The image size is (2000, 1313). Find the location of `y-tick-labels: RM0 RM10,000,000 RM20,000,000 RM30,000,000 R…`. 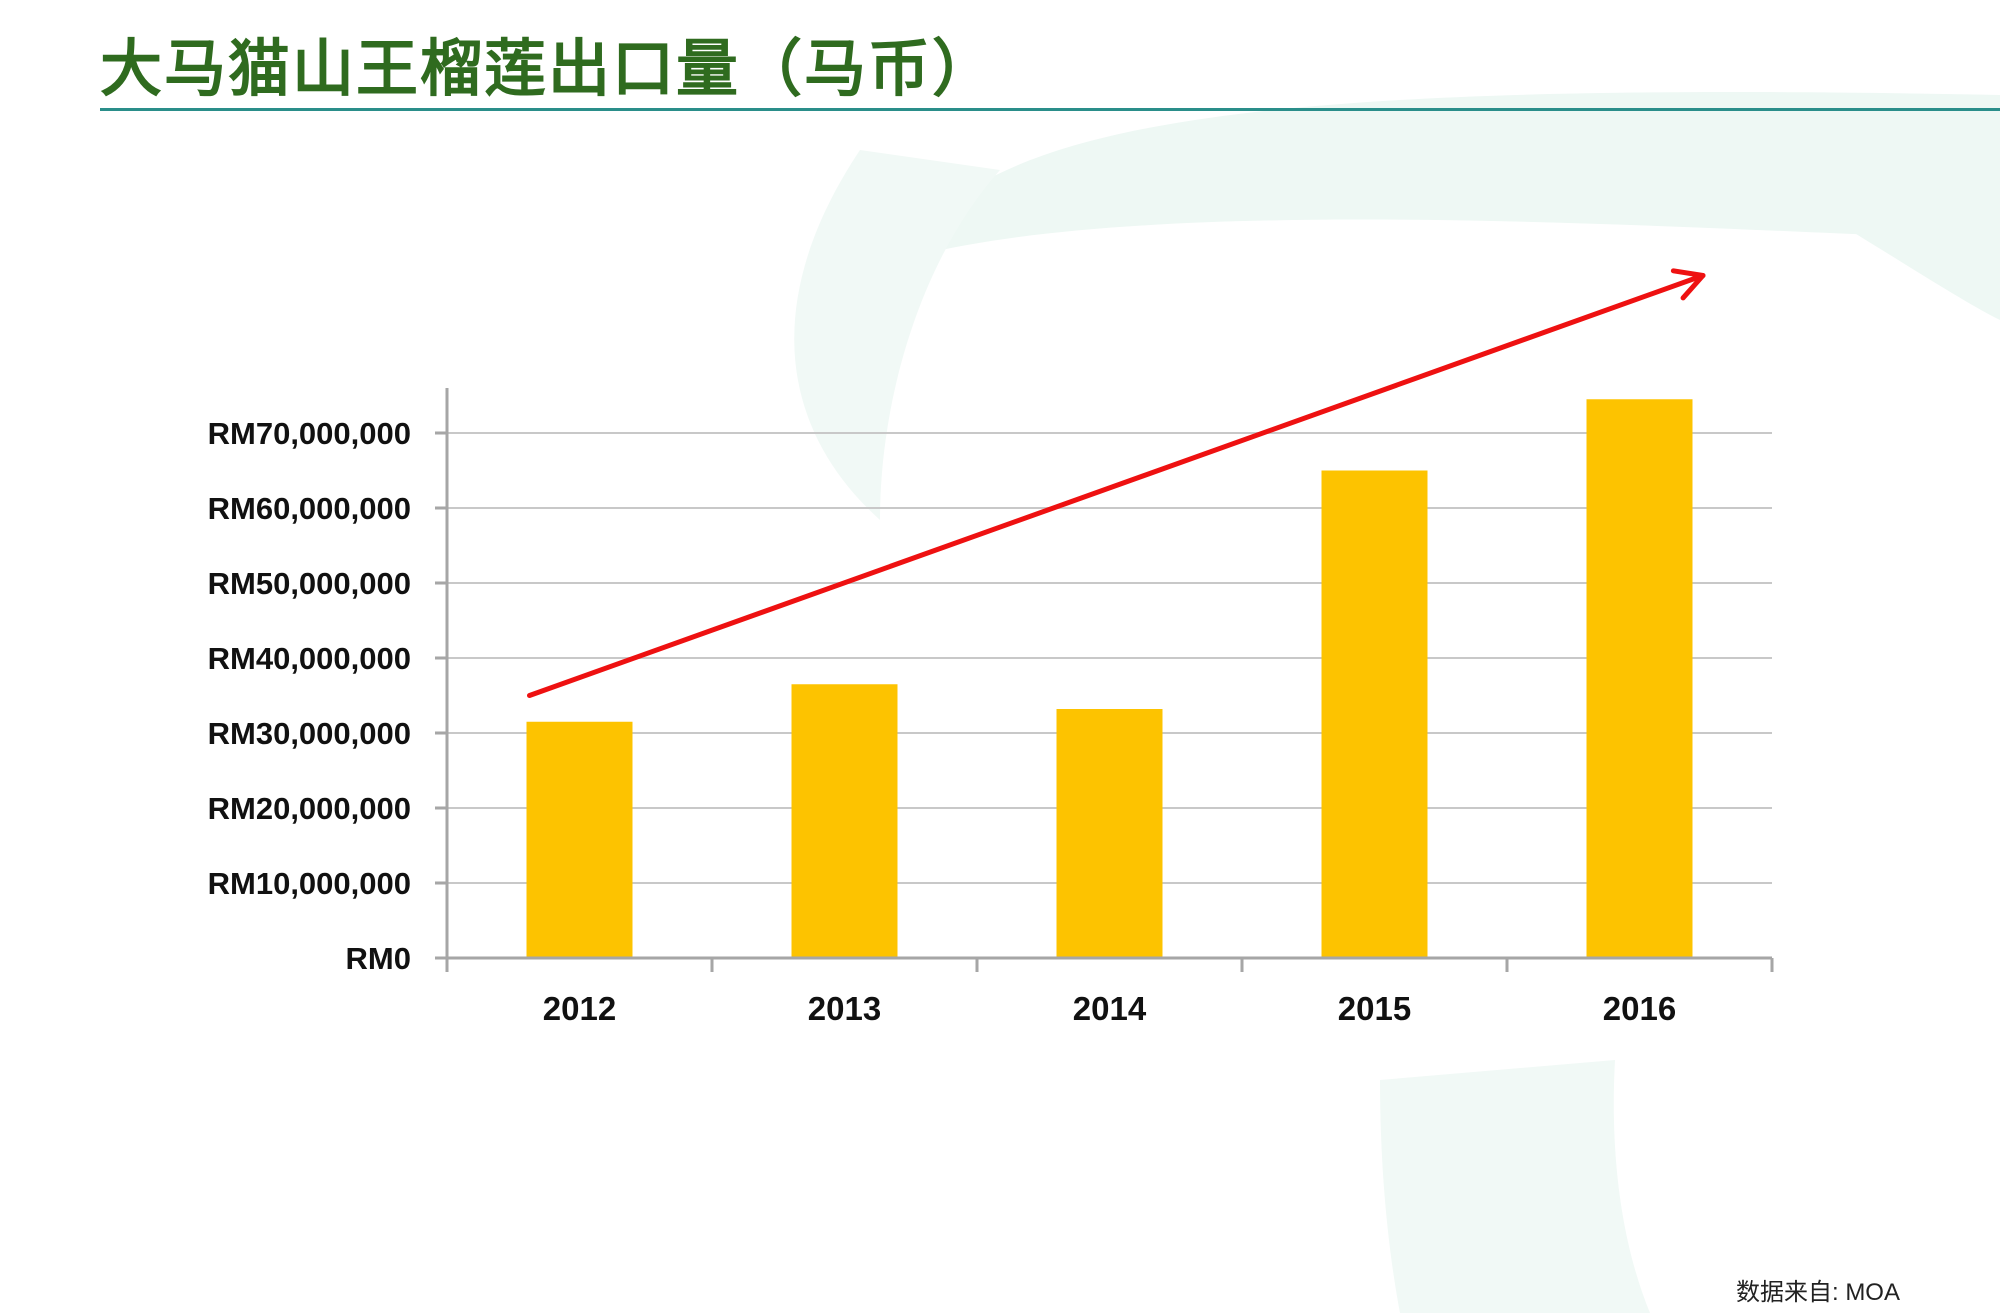

y-tick-labels: RM0 RM10,000,000 RM20,000,000 RM30,000,000 R… is located at coordinates (309, 696).